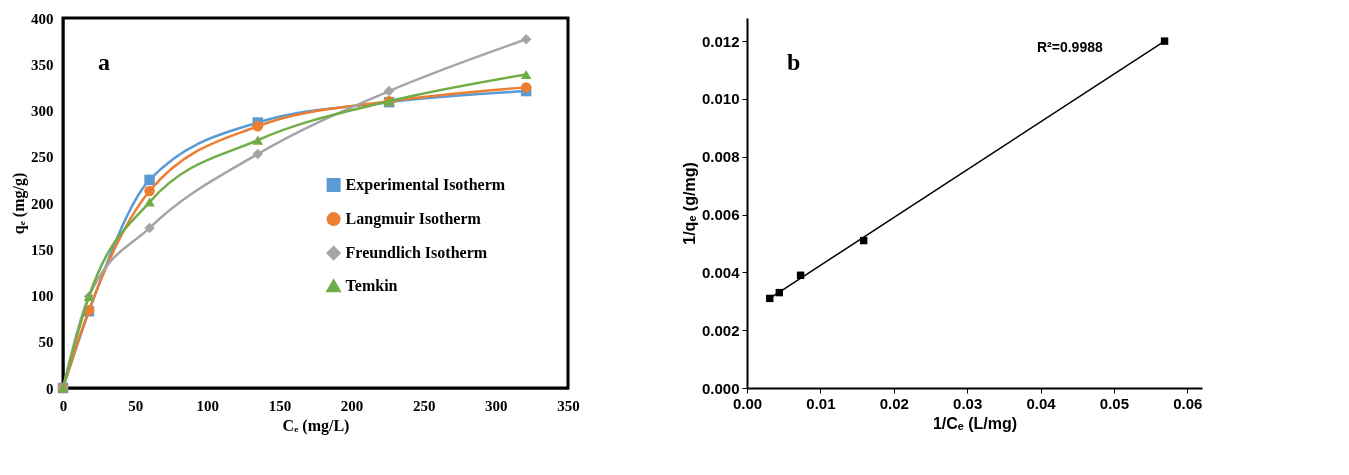  I want to click on y-tick-label: 0.000, so click(720, 388).